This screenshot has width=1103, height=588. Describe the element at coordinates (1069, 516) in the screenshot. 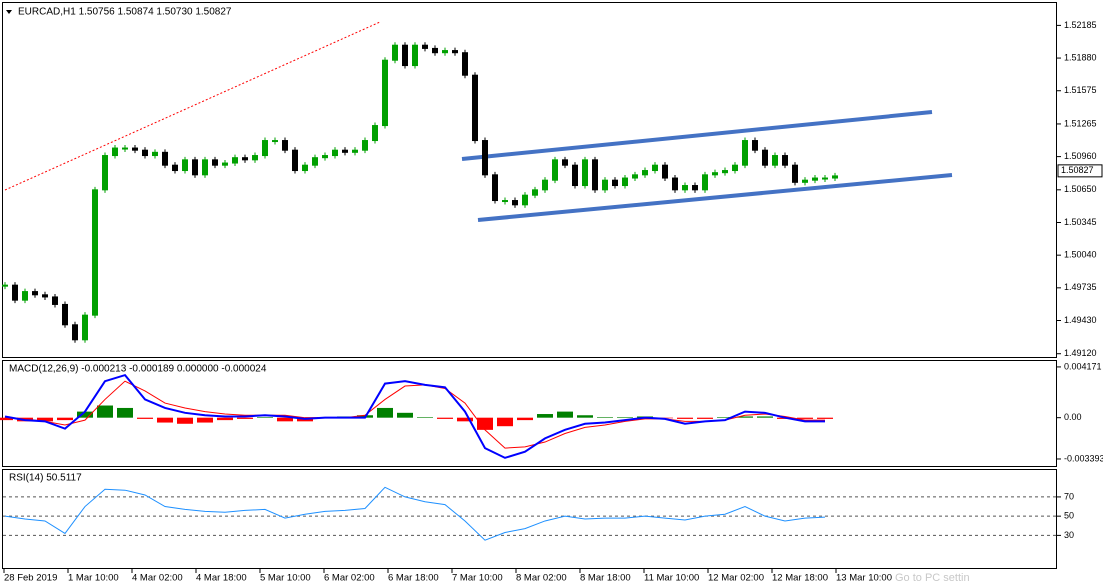

I see `y-tick-label: 50` at that location.